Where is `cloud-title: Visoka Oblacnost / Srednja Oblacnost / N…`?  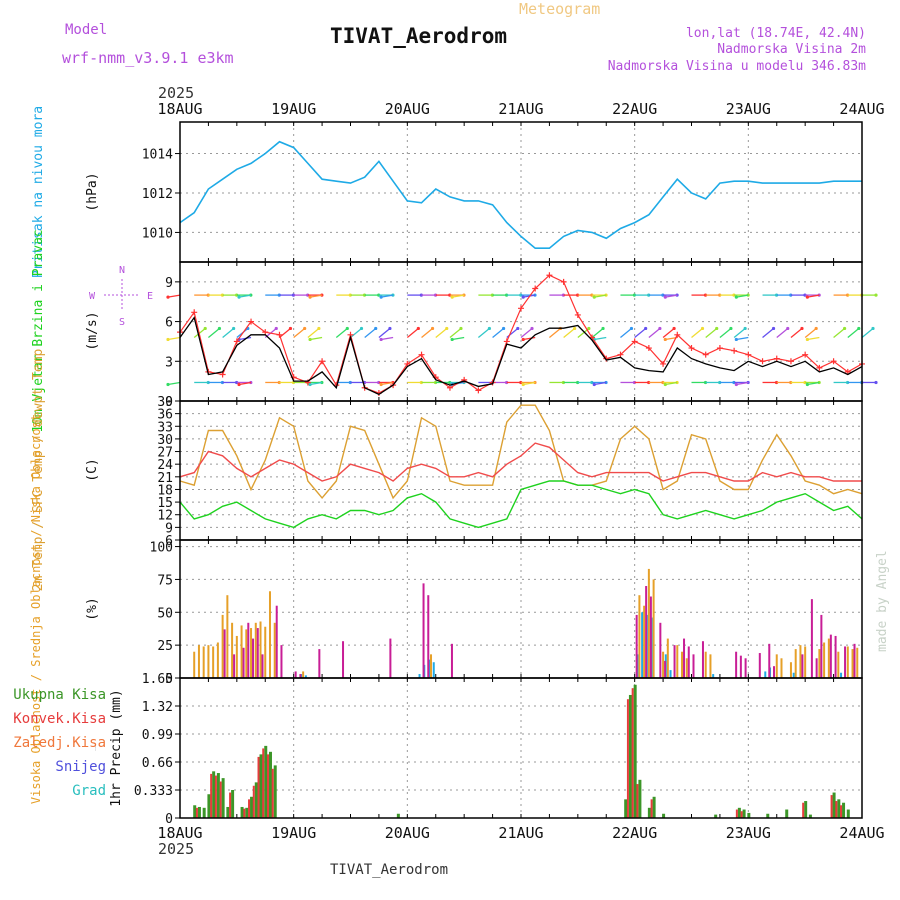 cloud-title: Visoka Oblacnost / Srednja Oblacnost / N… is located at coordinates (36, 609).